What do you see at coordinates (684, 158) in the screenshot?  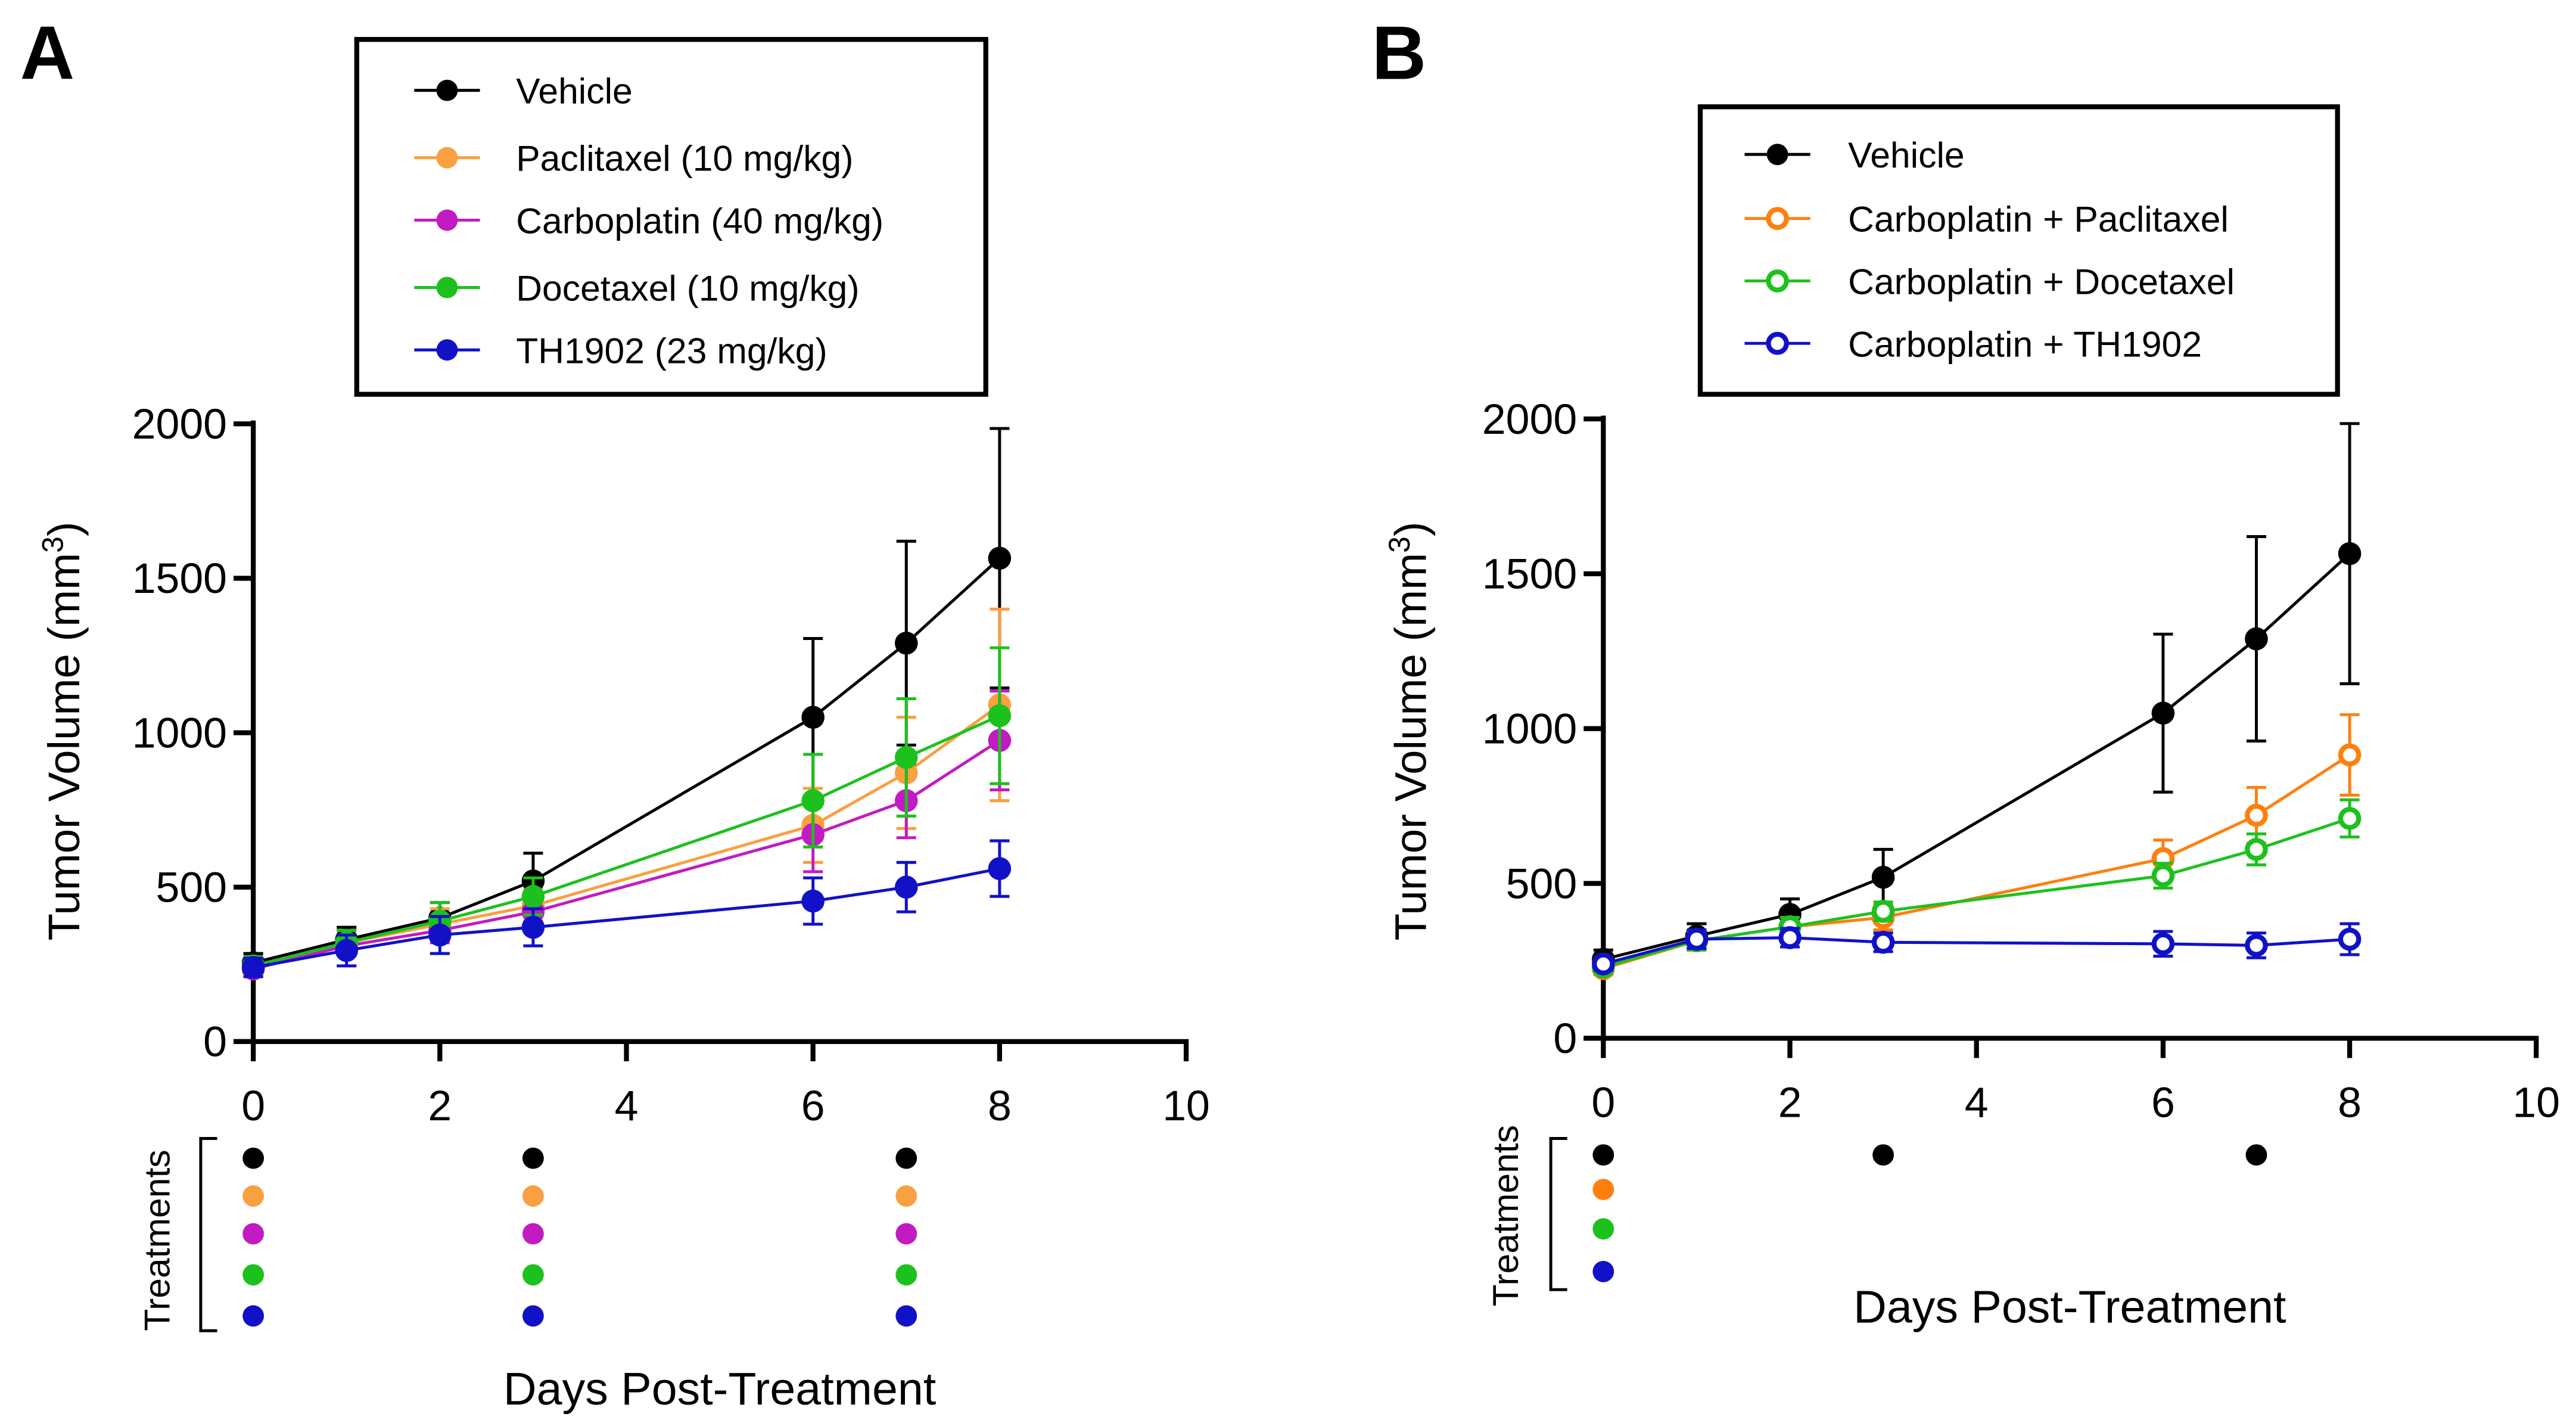 I see `legend-label: Paclitaxel (10 mg/kg)` at bounding box center [684, 158].